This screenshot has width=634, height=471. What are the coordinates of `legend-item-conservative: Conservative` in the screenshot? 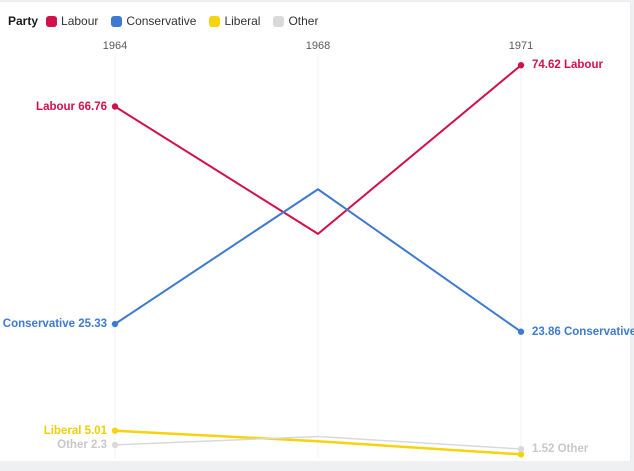 It's located at (153, 21).